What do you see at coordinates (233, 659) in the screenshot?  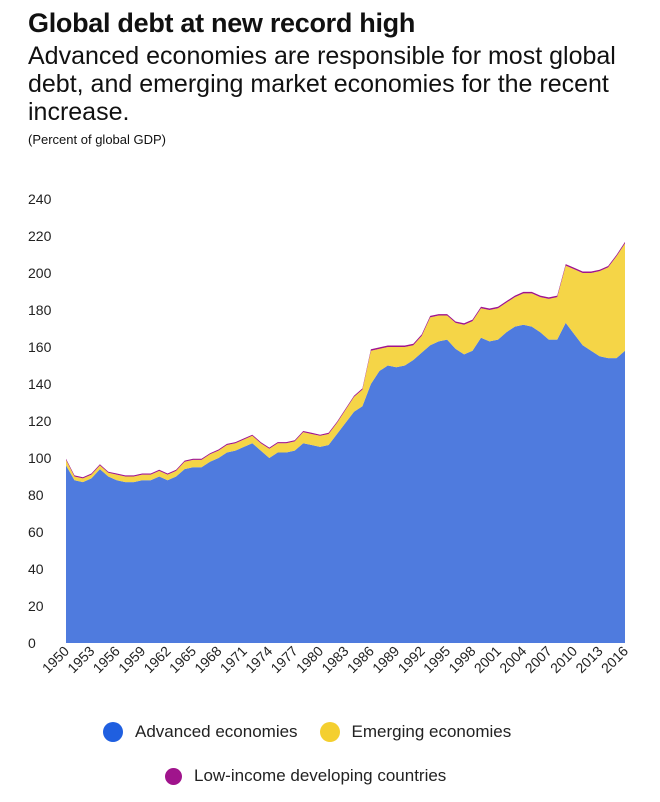 I see `x-tick-label: 1971` at bounding box center [233, 659].